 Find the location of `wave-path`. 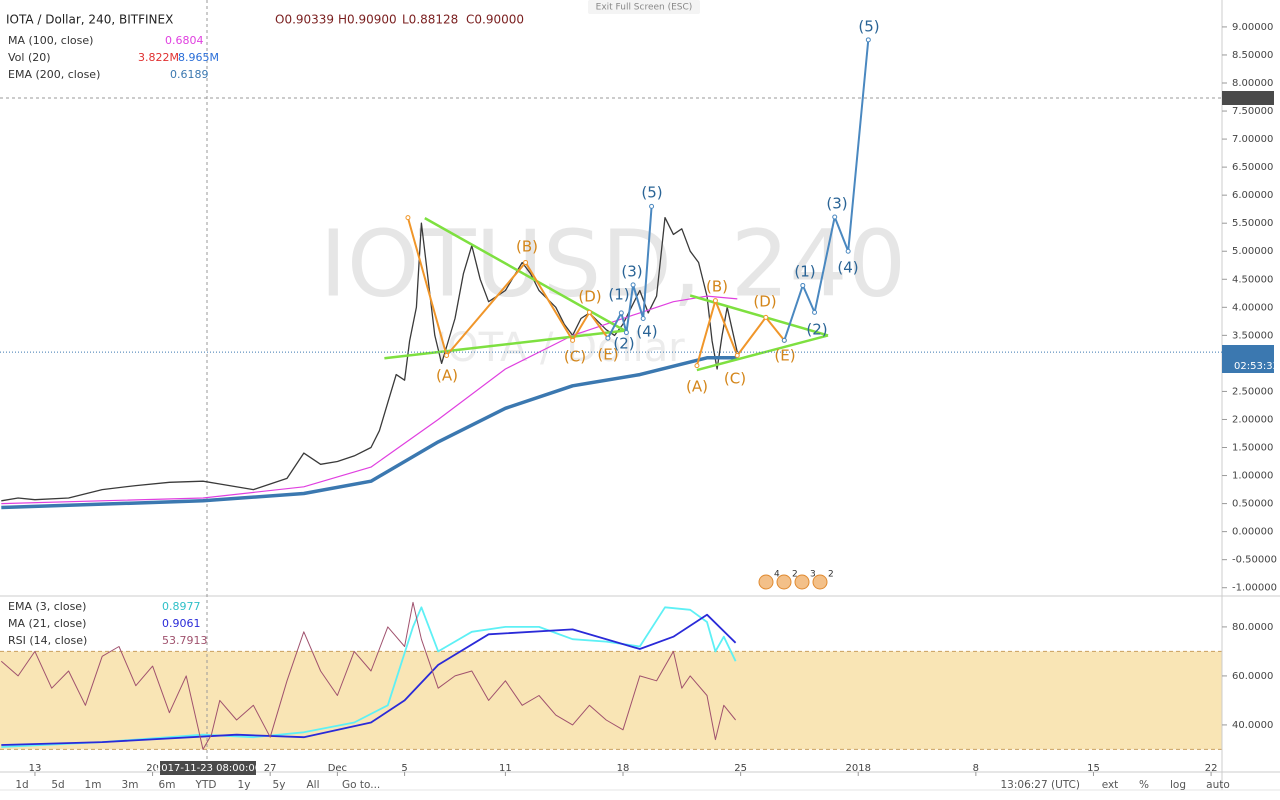

wave-path is located at coordinates (826, 190).